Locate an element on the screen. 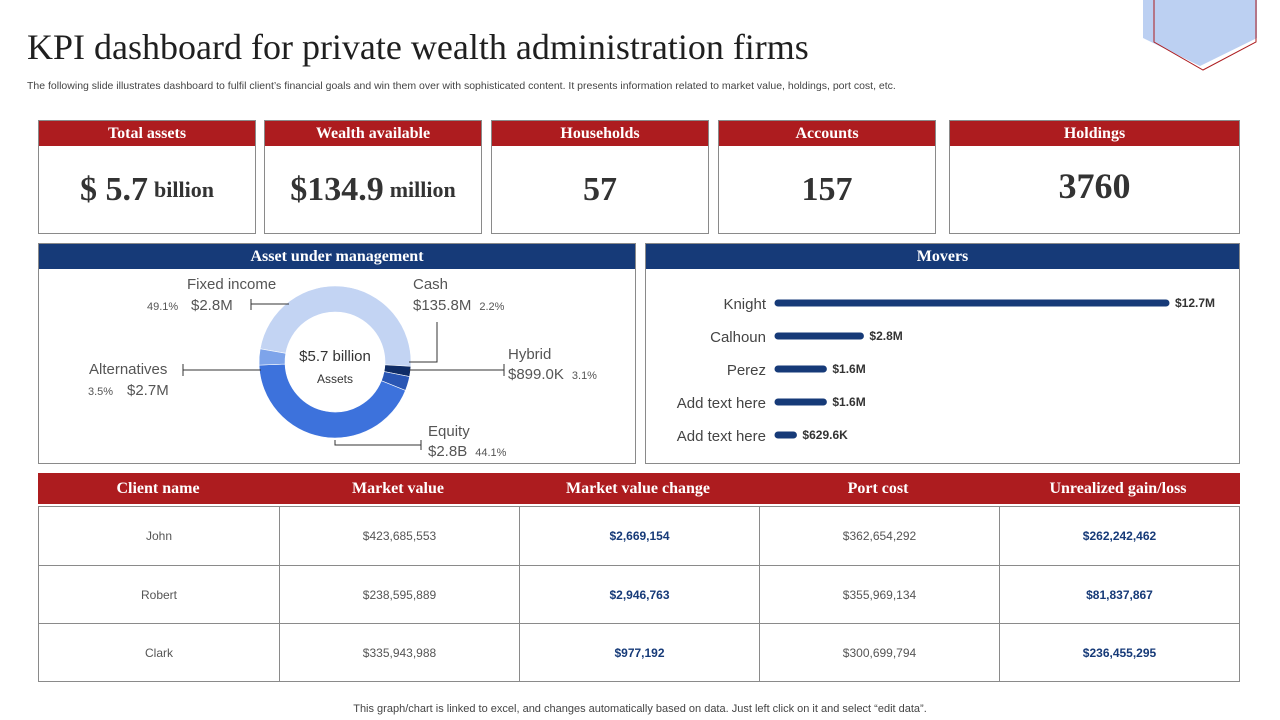 This screenshot has height=720, width=1280. slice-label-alternatives: Alternatives is located at coordinates (128, 369).